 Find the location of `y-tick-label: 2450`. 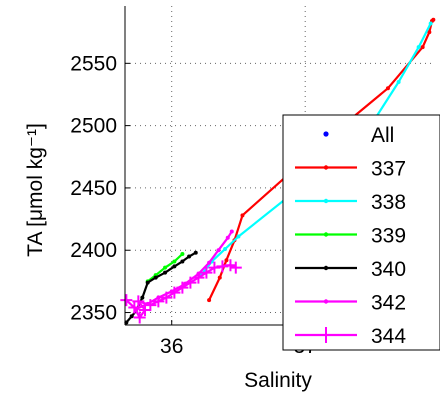

y-tick-label: 2450 is located at coordinates (93, 188).